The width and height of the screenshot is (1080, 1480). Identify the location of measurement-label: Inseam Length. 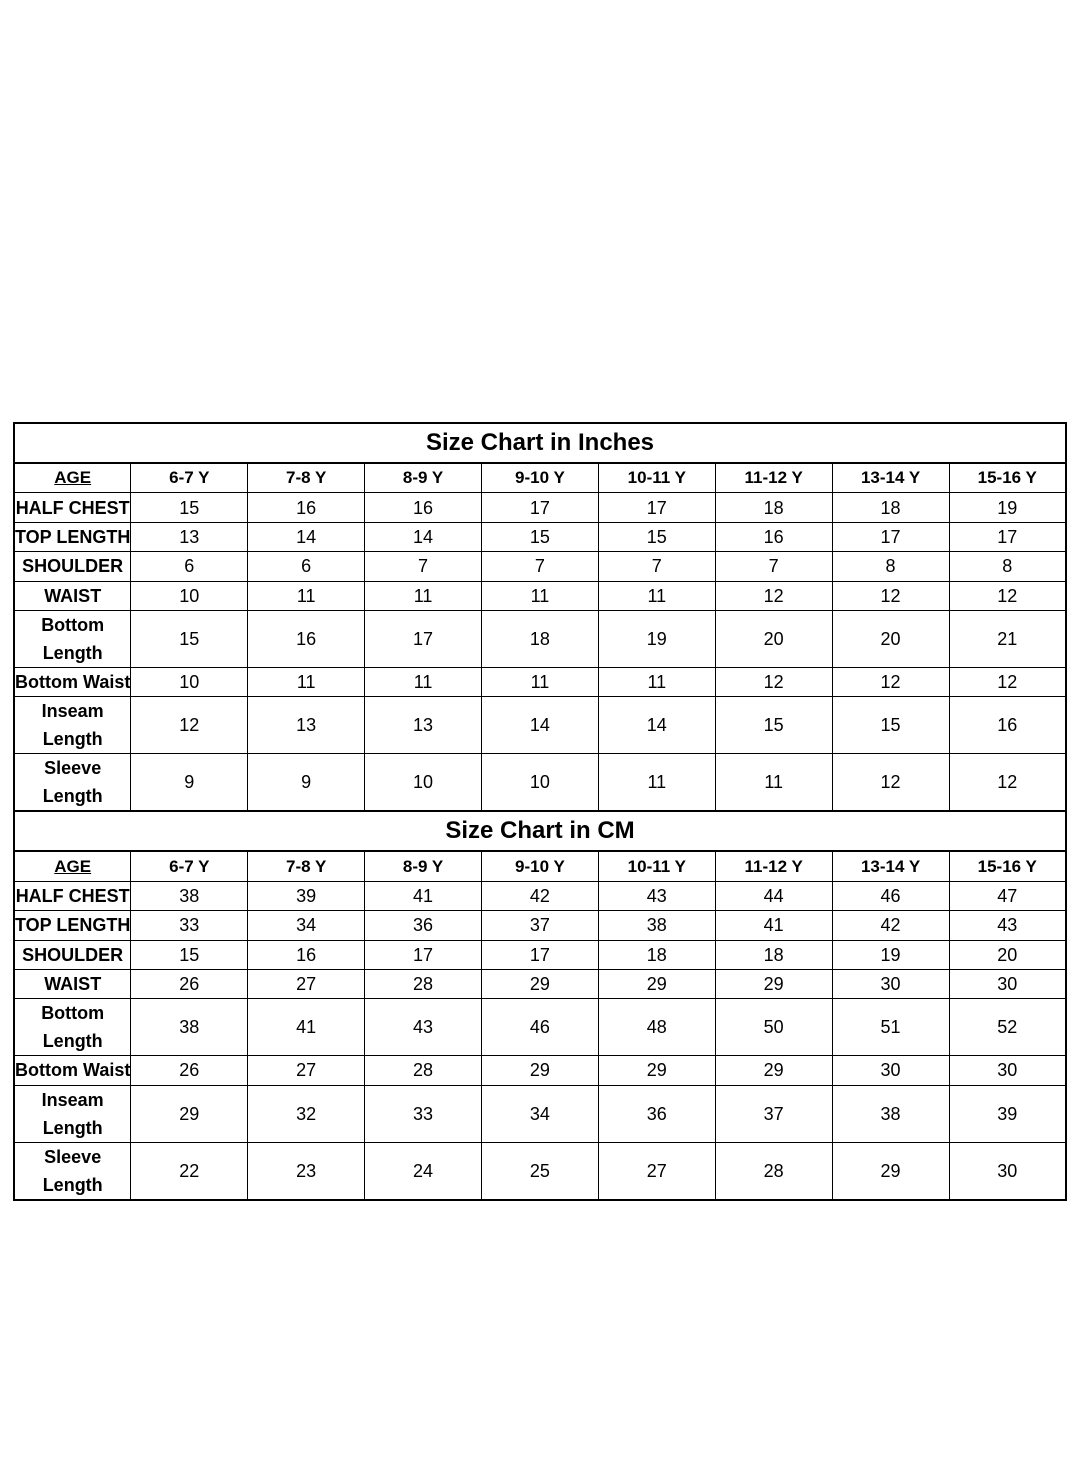
(72, 725).